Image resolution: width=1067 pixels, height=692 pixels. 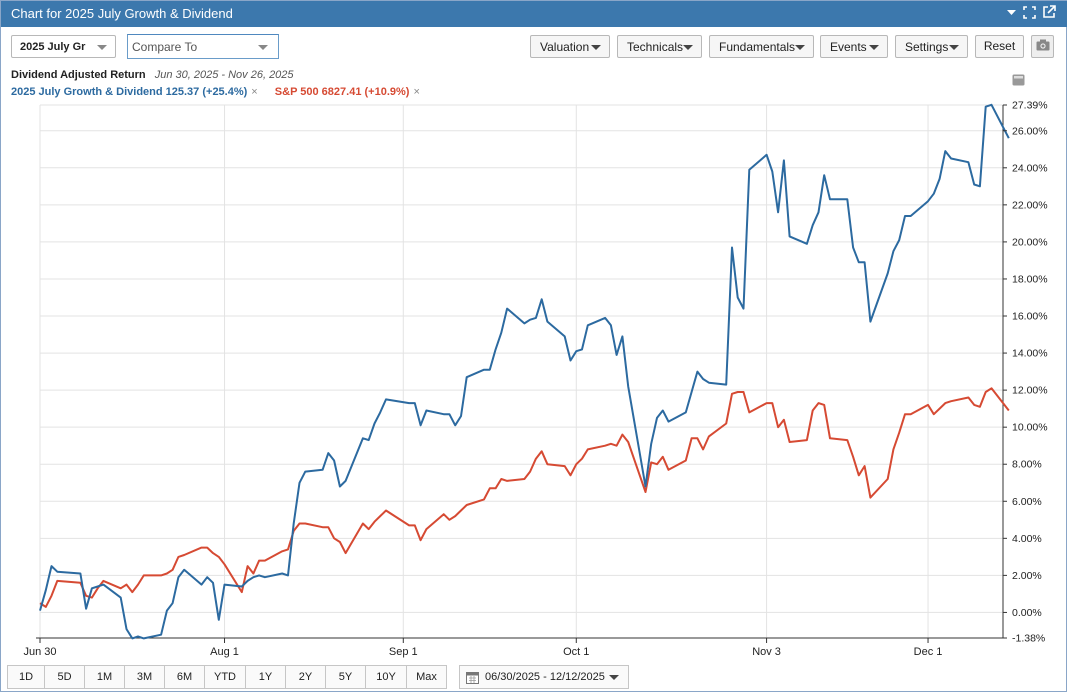 I want to click on range-button-1d: 1D, so click(x=26, y=677).